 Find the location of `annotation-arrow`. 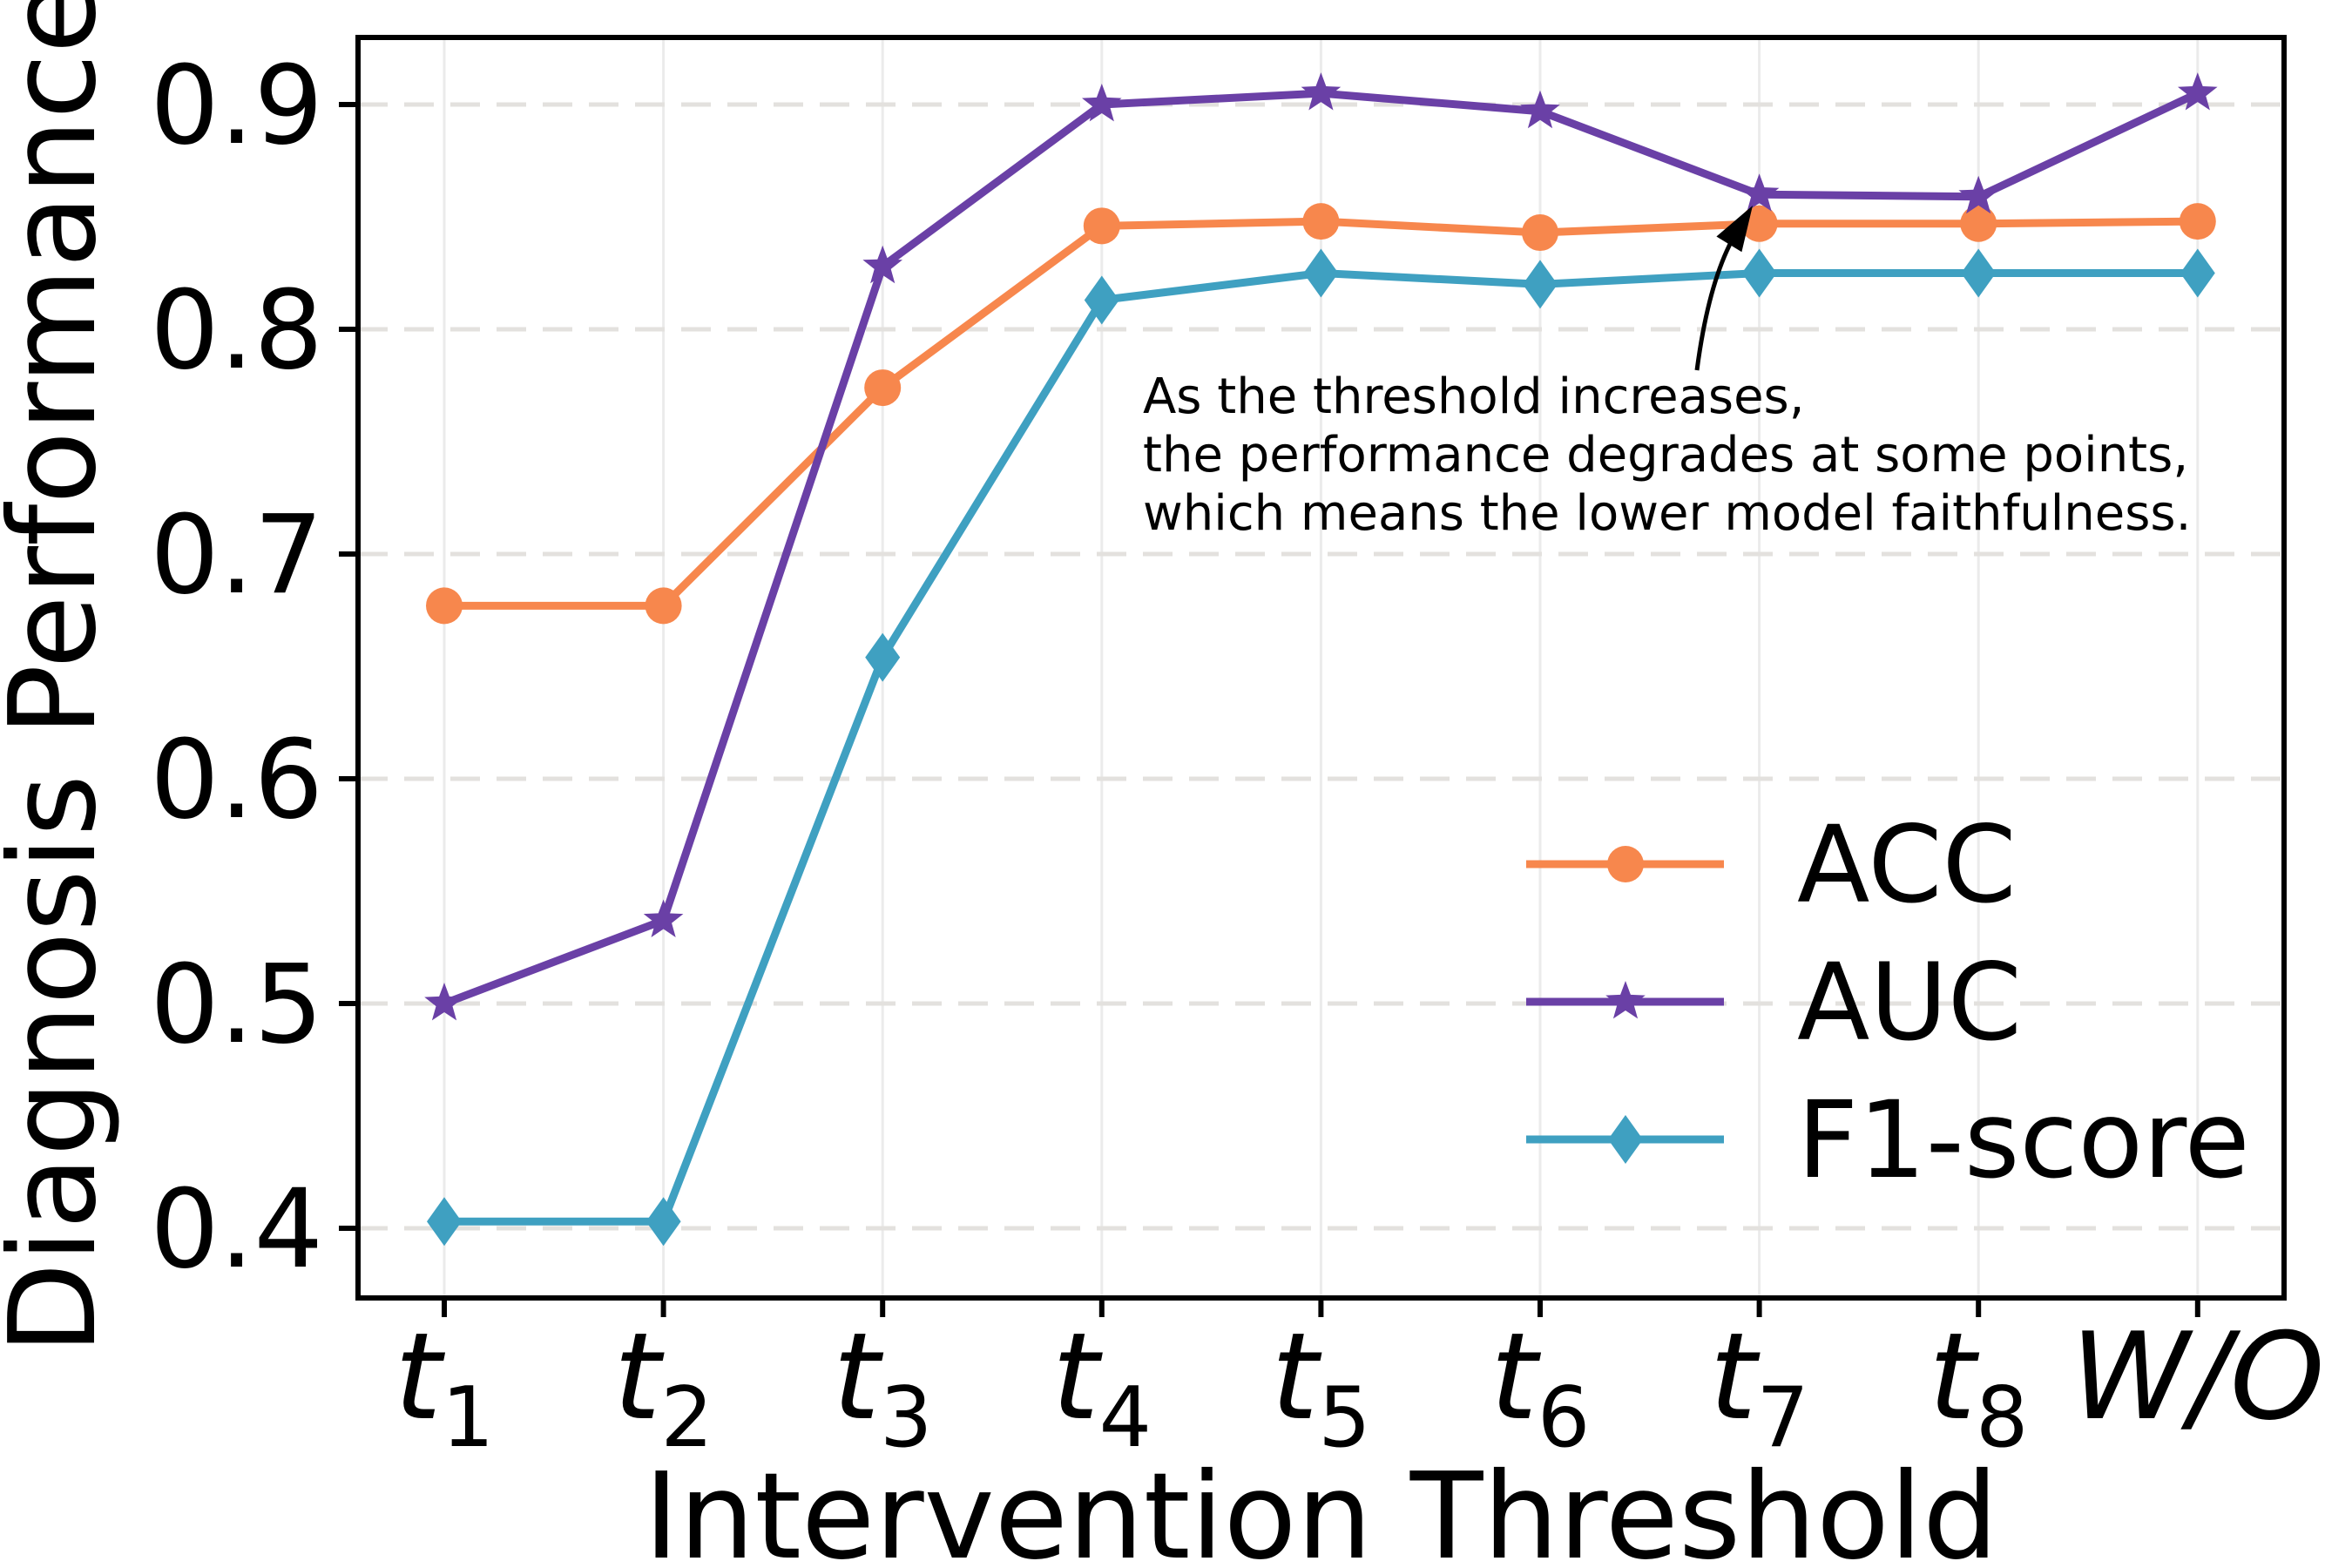

annotation-arrow is located at coordinates (1717, 300).